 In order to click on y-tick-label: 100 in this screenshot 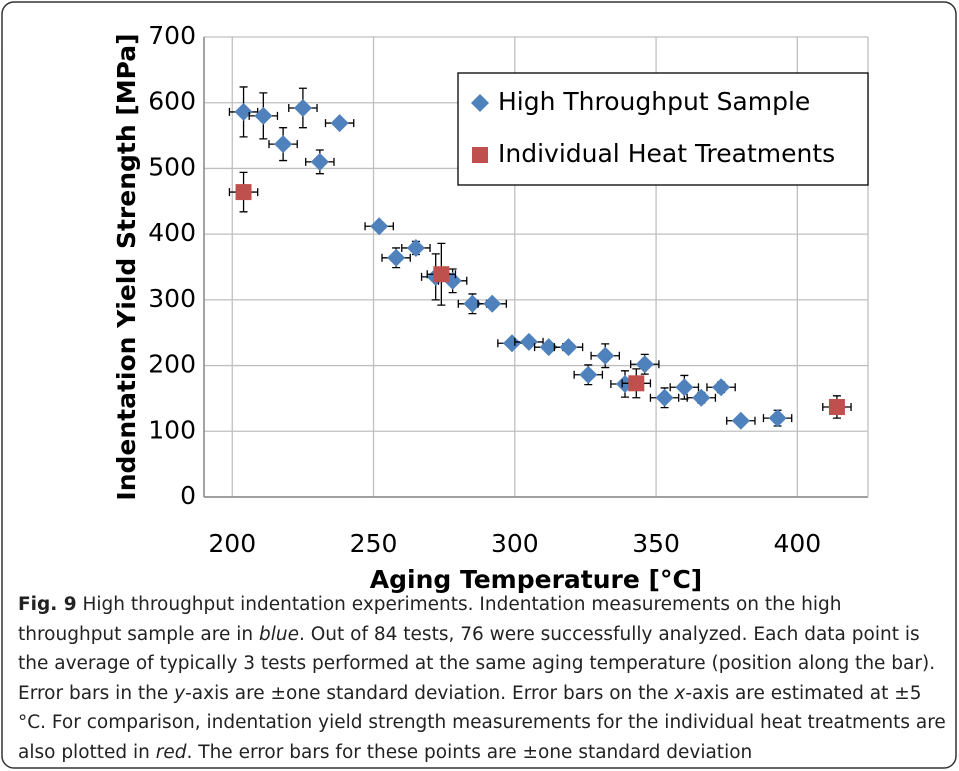, I will do `click(172, 429)`.